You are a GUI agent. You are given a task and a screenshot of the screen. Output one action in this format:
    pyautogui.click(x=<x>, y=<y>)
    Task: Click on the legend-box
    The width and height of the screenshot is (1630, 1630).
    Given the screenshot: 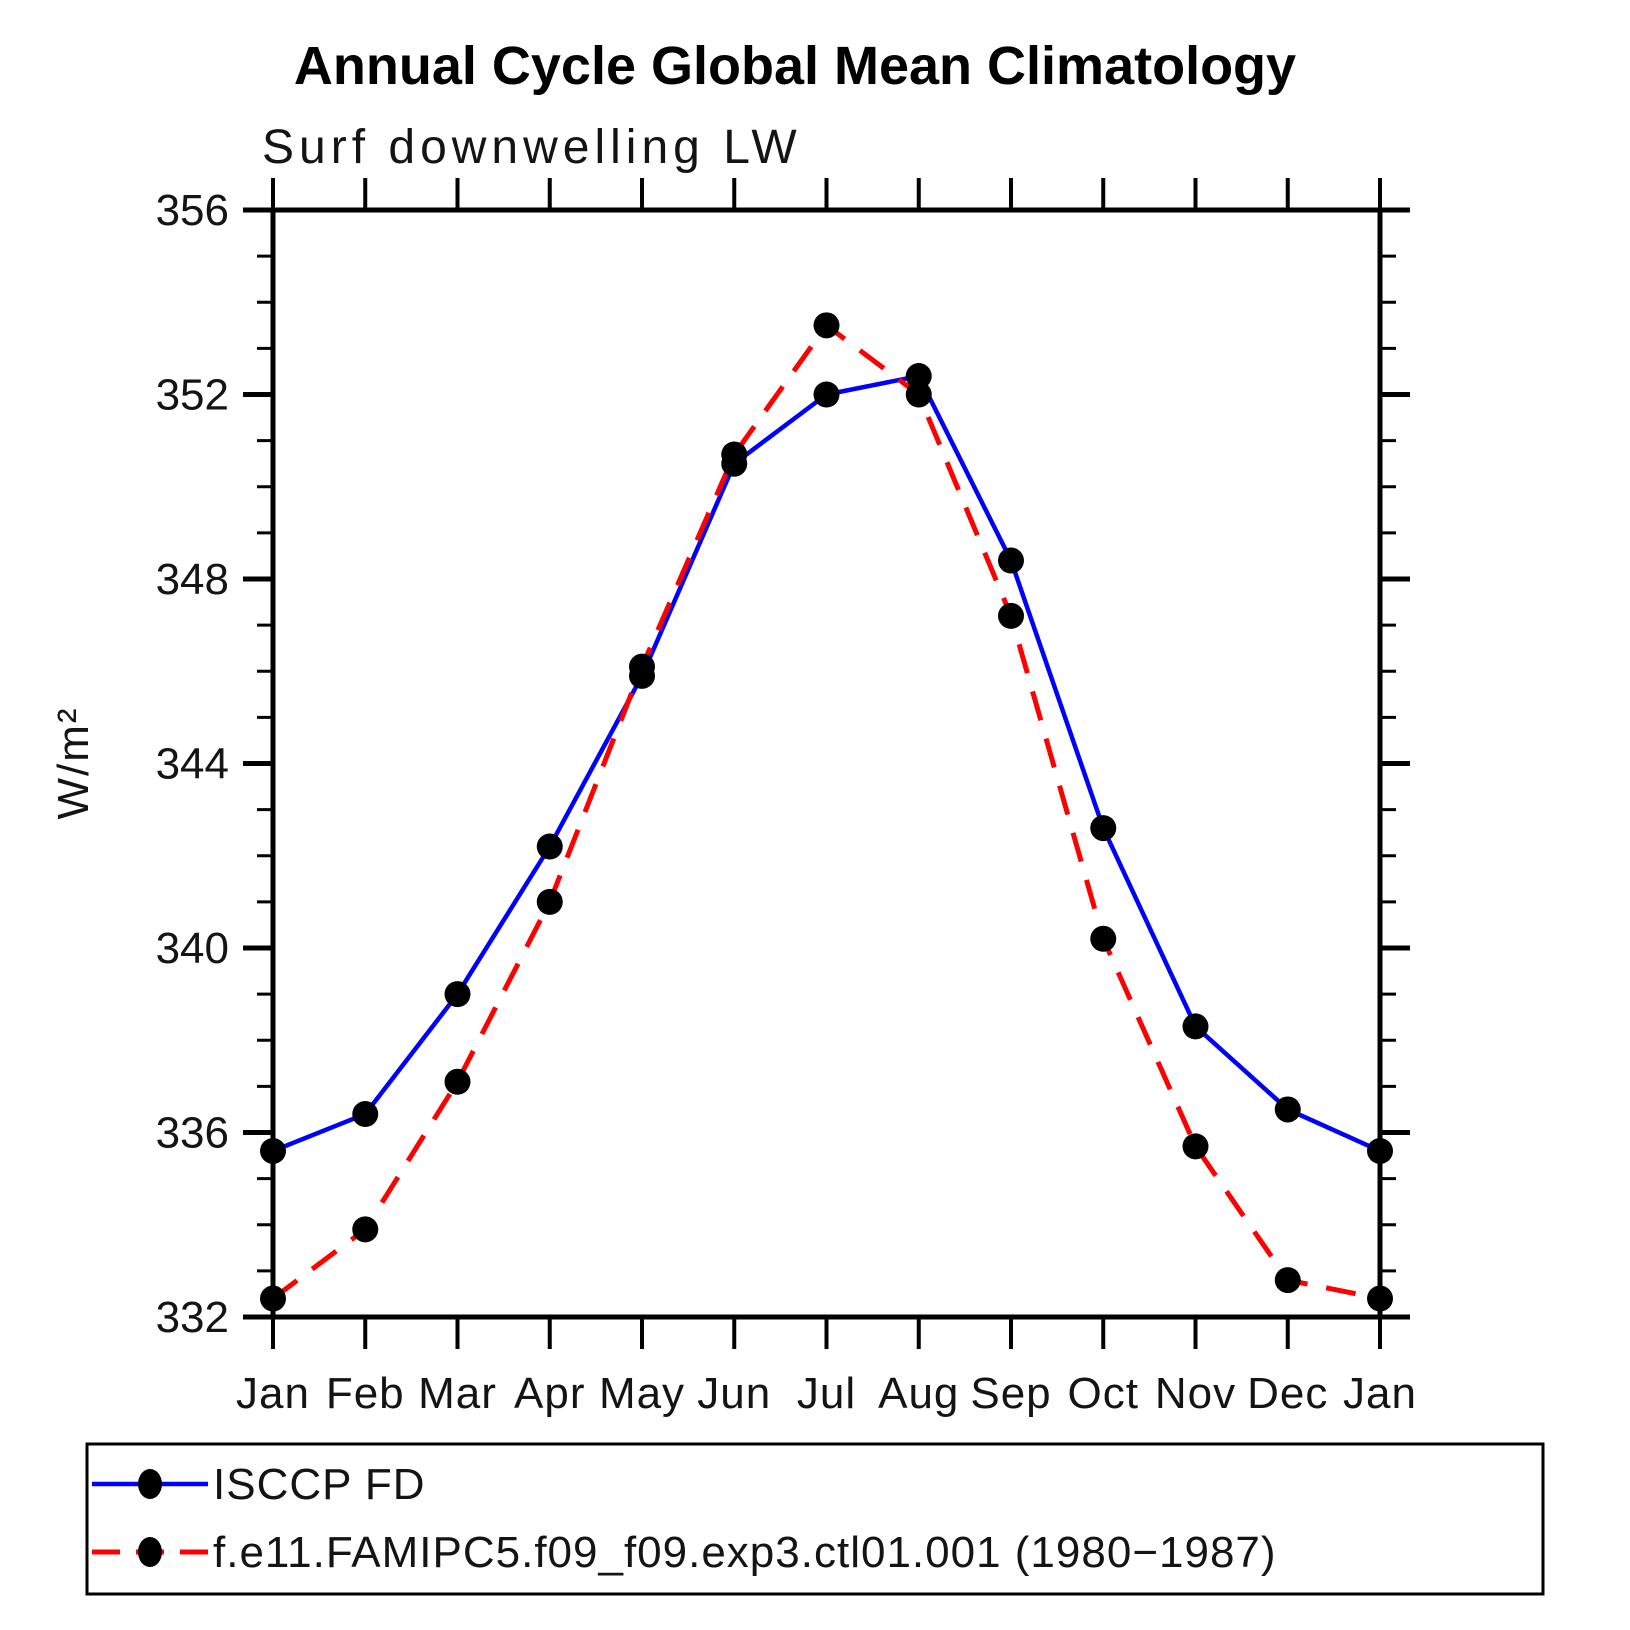 What is the action you would take?
    pyautogui.click(x=815, y=1519)
    